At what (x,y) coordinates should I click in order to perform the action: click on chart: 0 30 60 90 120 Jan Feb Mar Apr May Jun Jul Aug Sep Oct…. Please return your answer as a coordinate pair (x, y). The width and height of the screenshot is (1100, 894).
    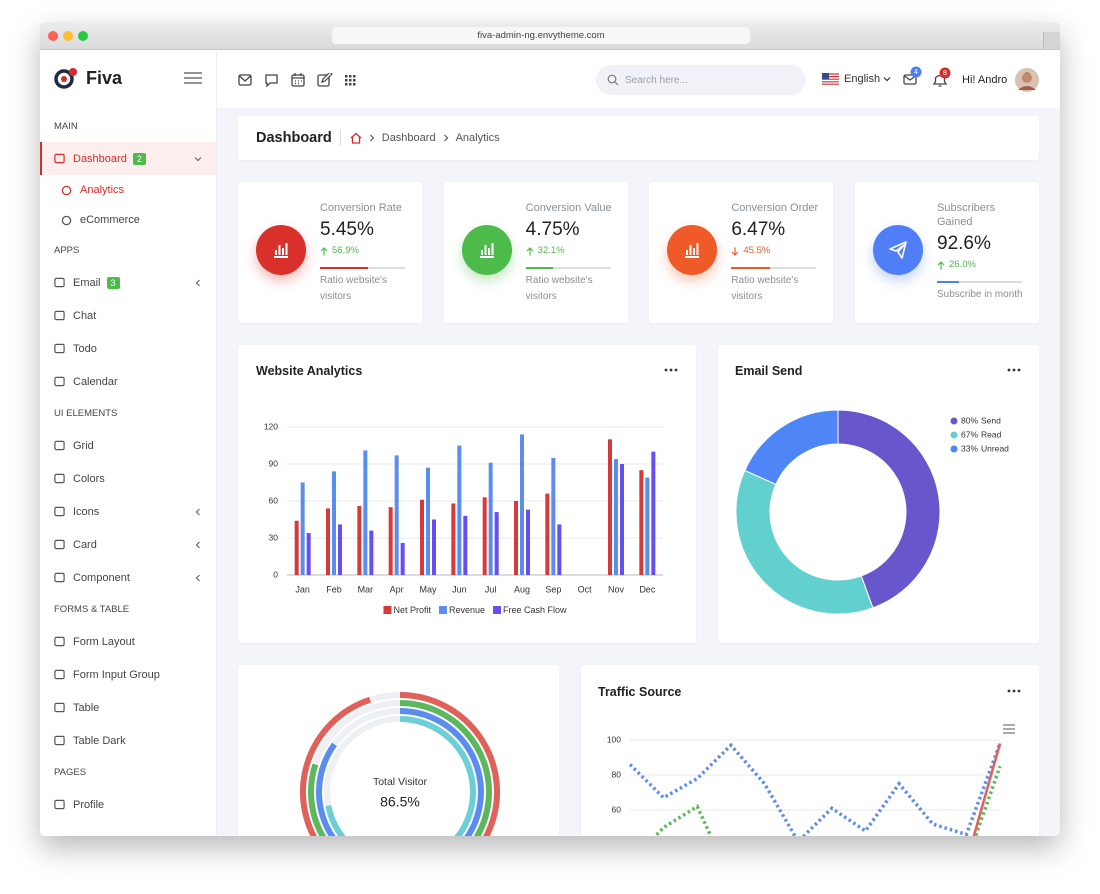
    Looking at the image, I should click on (463, 518).